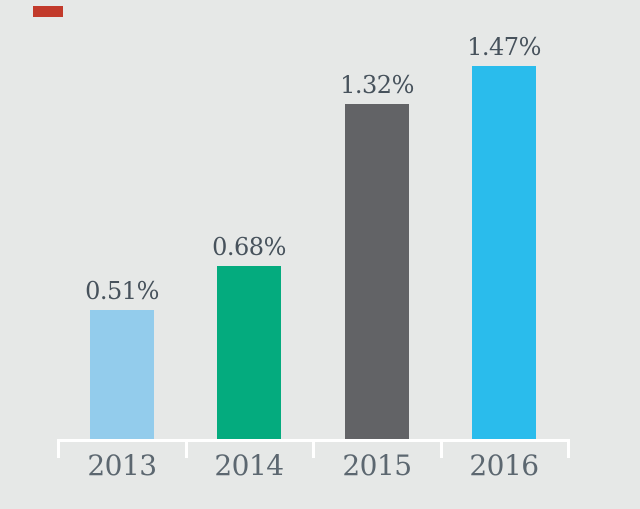 Image resolution: width=640 pixels, height=509 pixels. What do you see at coordinates (249, 352) in the screenshot?
I see `bar-2014` at bounding box center [249, 352].